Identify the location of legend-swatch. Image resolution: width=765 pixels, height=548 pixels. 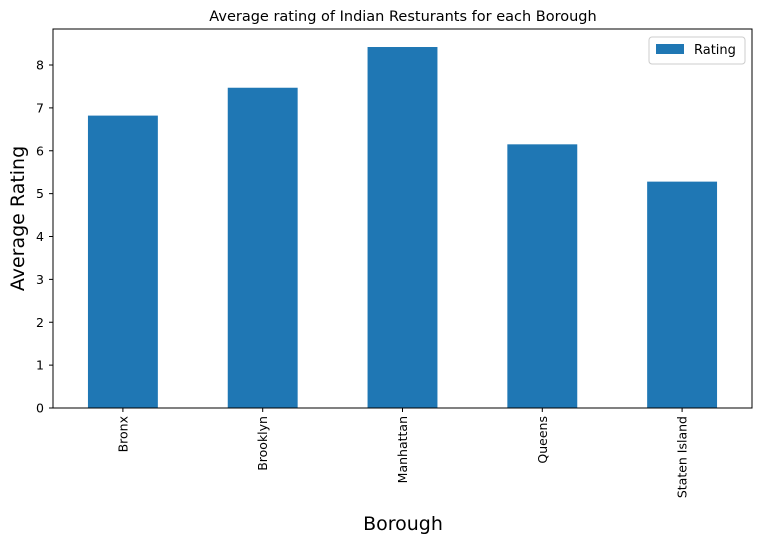
(670, 49).